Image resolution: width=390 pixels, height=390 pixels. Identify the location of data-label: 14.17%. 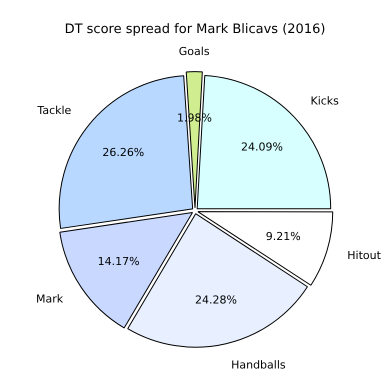
(119, 261).